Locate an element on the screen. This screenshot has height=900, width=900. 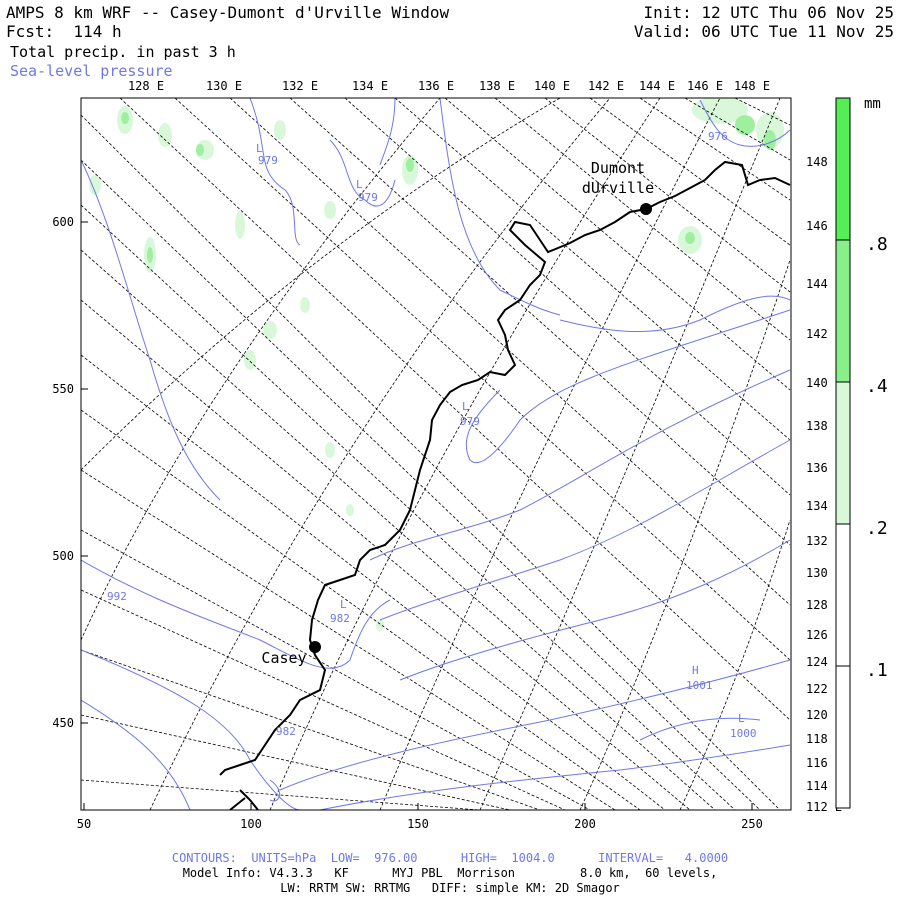
colorbar-label: .8 is located at coordinates (877, 244).